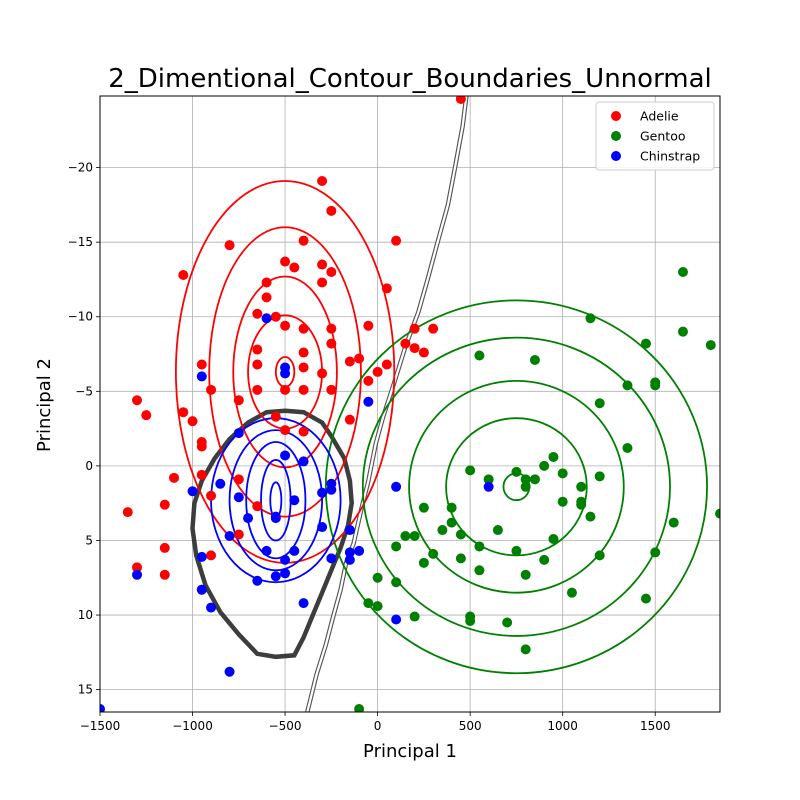 This screenshot has width=800, height=800. What do you see at coordinates (275, 500) in the screenshot?
I see `contour-chinstrap` at bounding box center [275, 500].